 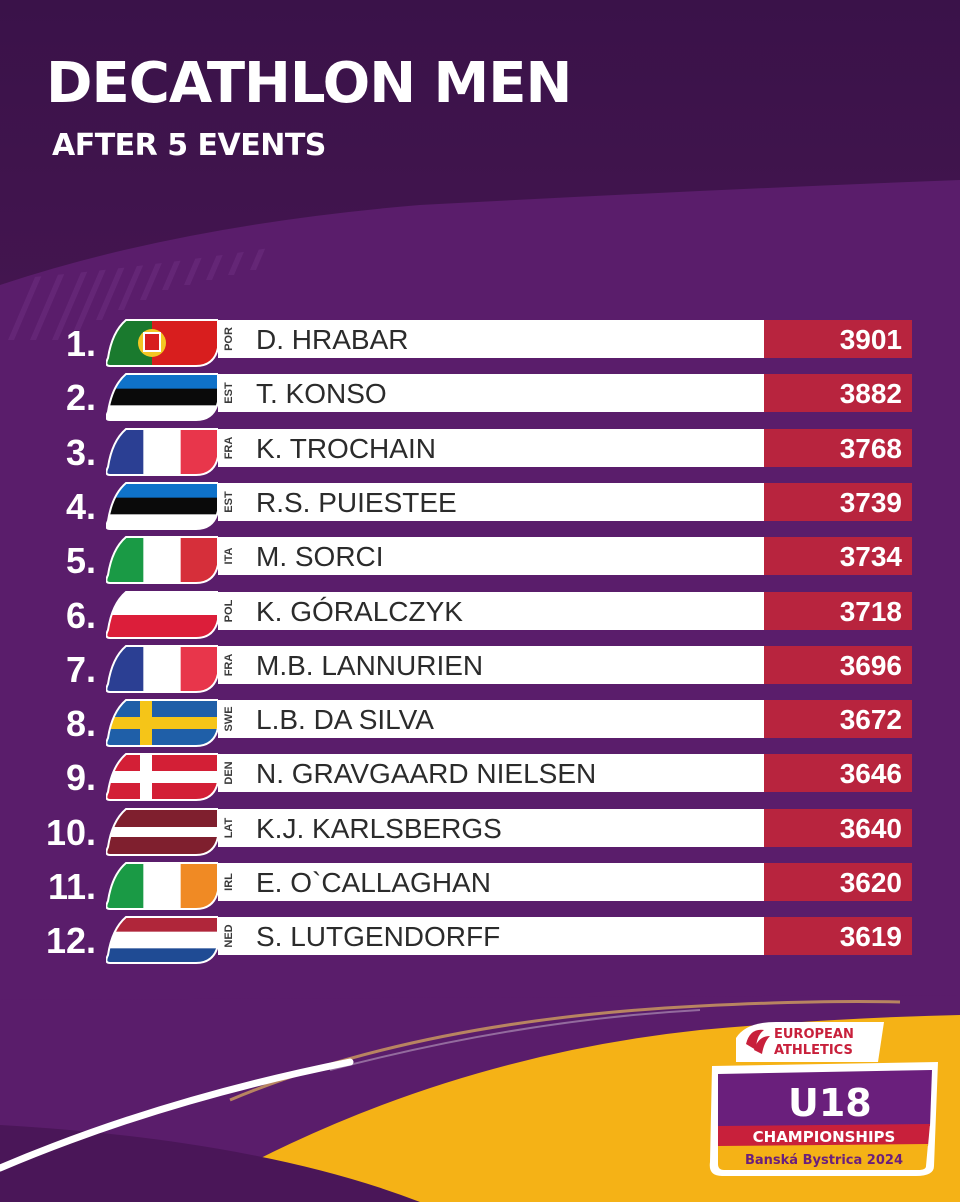 I want to click on country-code-container: ITA, so click(x=229, y=556).